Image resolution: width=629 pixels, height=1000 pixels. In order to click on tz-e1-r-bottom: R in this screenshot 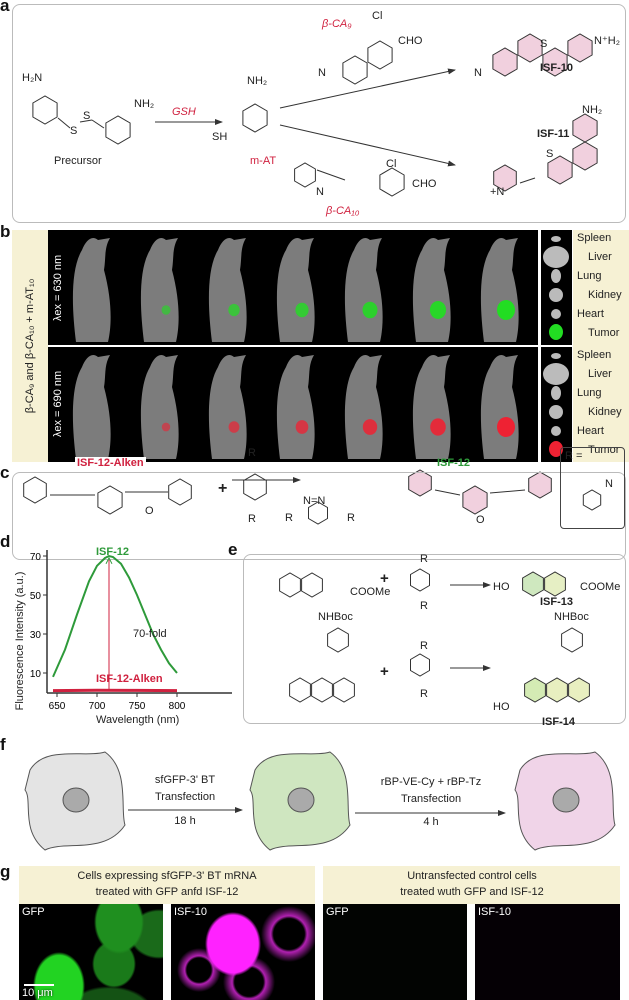, I will do `click(424, 606)`.